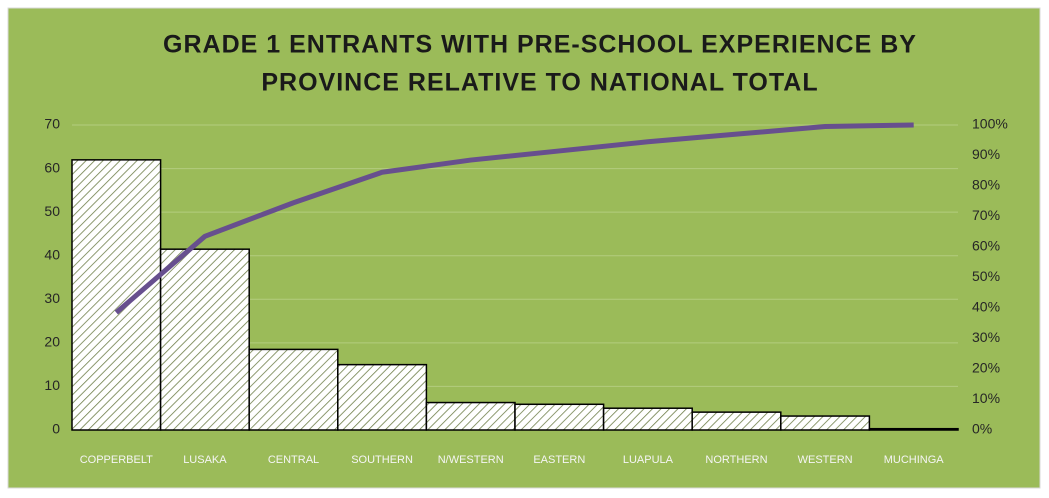 This screenshot has height=498, width=1049. What do you see at coordinates (382, 460) in the screenshot?
I see `x-tick-label: SOUTHERN` at bounding box center [382, 460].